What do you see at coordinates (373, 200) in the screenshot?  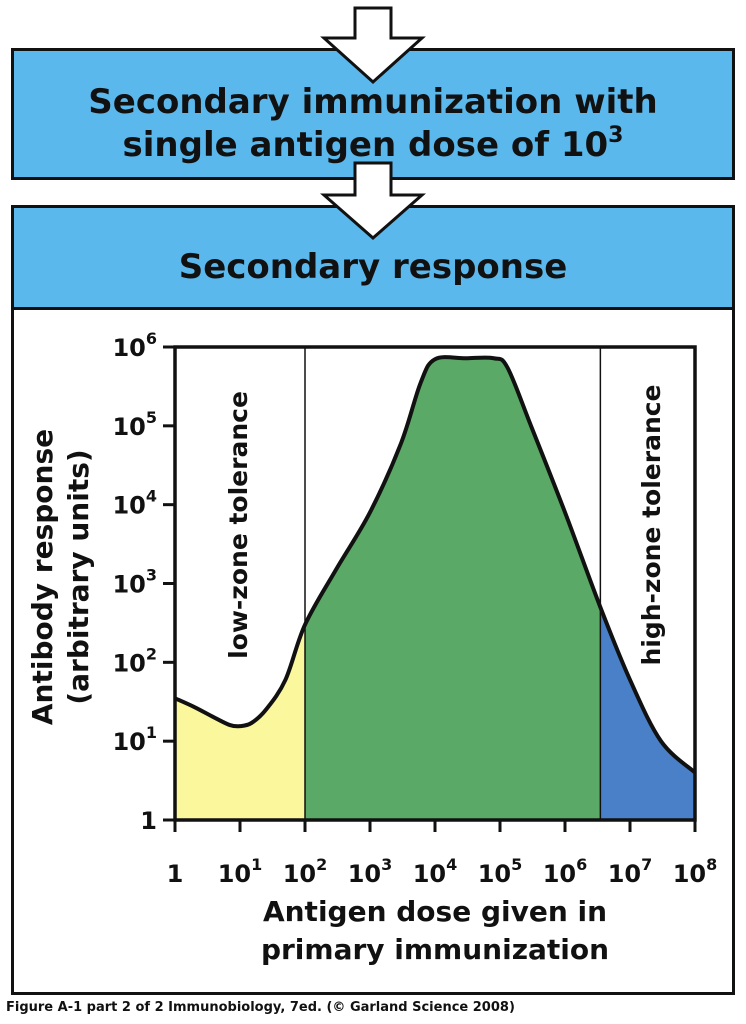 I see `down-arrow-middle` at bounding box center [373, 200].